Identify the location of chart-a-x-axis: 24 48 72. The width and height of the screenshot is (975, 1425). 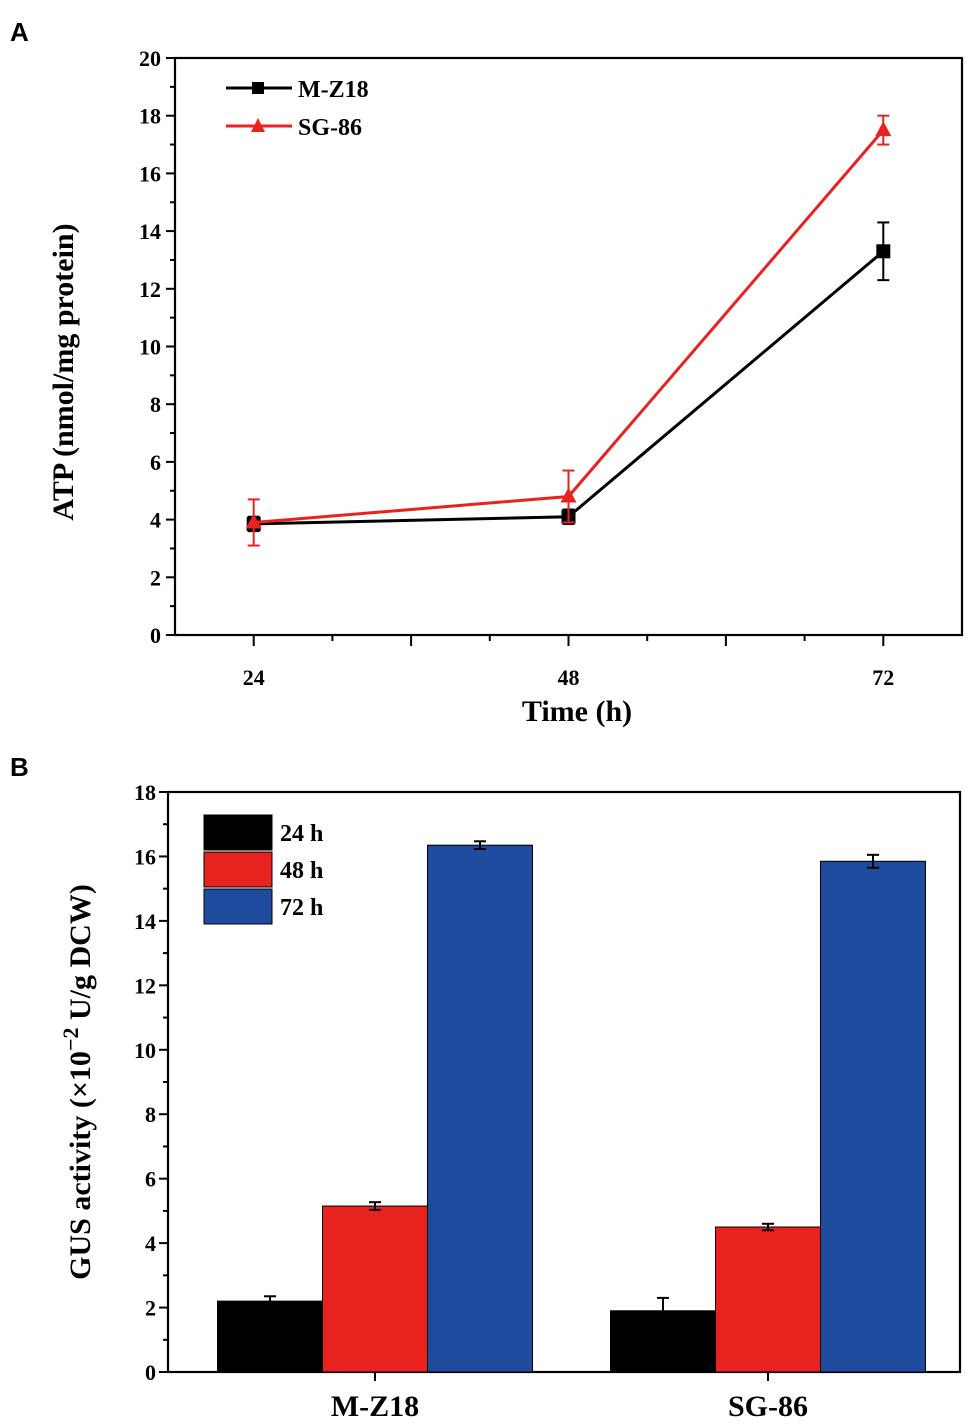
(568, 662).